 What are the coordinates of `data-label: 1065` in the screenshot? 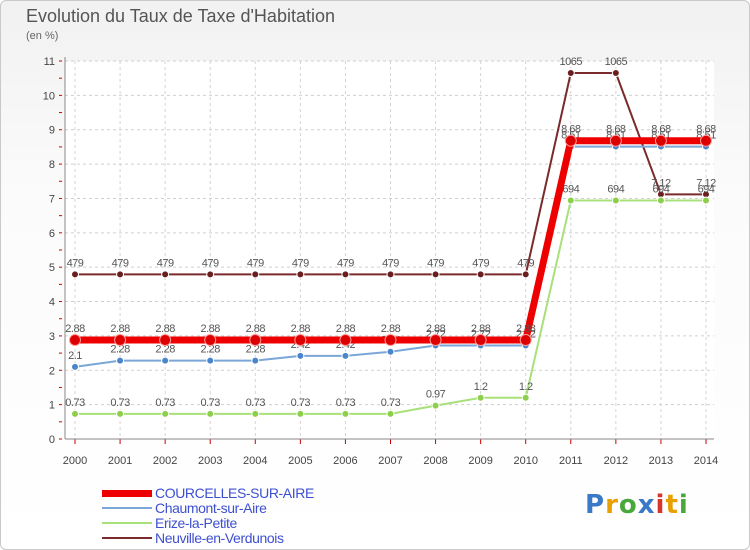 It's located at (571, 62).